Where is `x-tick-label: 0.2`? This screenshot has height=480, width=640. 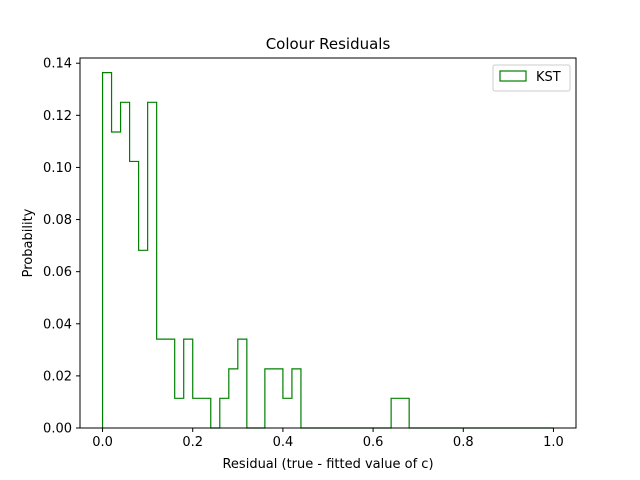 x-tick-label: 0.2 is located at coordinates (192, 442).